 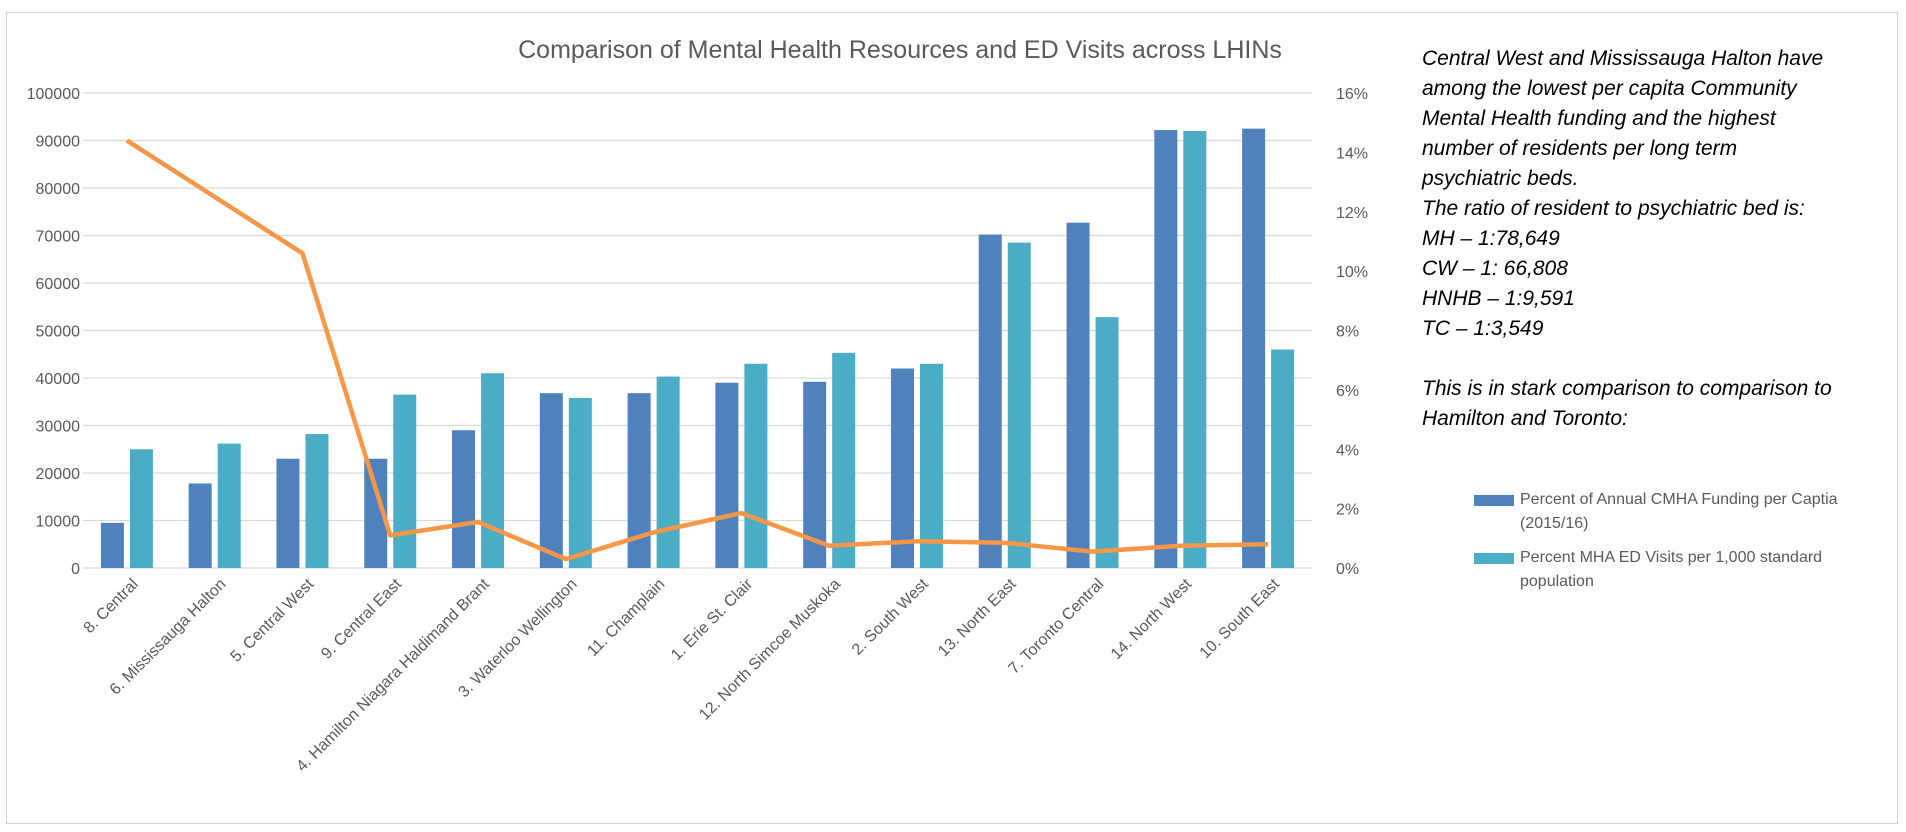 What do you see at coordinates (770, 650) in the screenshot?
I see `category-label: 12. North Simcoe Muskoka` at bounding box center [770, 650].